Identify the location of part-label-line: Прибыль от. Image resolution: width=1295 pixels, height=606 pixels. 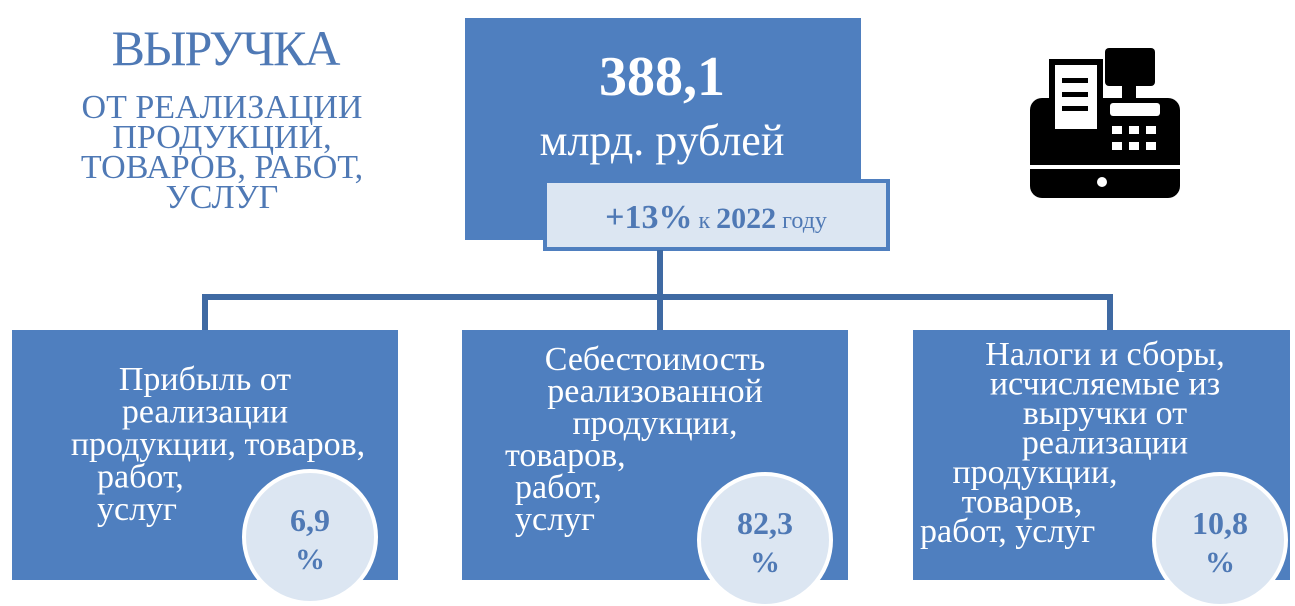
(205, 379).